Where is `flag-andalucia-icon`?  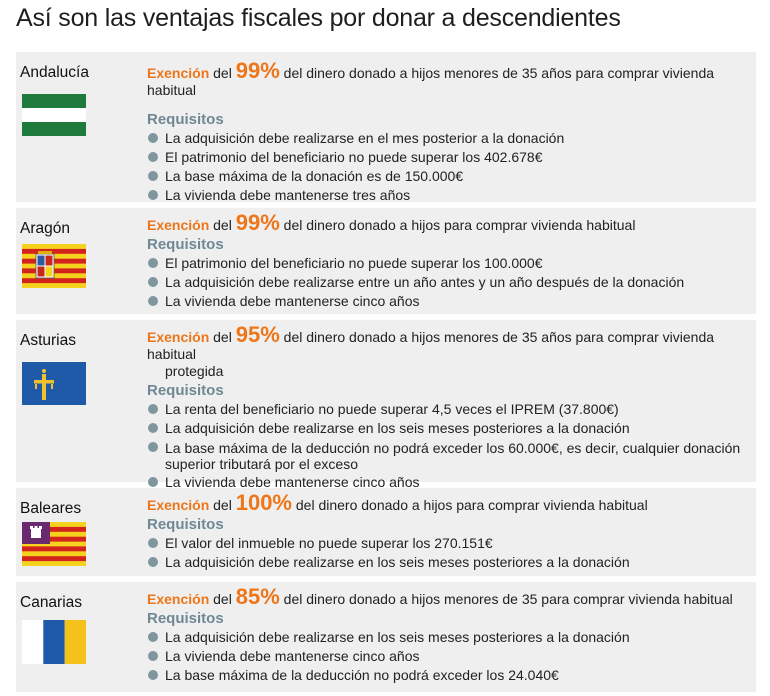
flag-andalucia-icon is located at coordinates (54, 115).